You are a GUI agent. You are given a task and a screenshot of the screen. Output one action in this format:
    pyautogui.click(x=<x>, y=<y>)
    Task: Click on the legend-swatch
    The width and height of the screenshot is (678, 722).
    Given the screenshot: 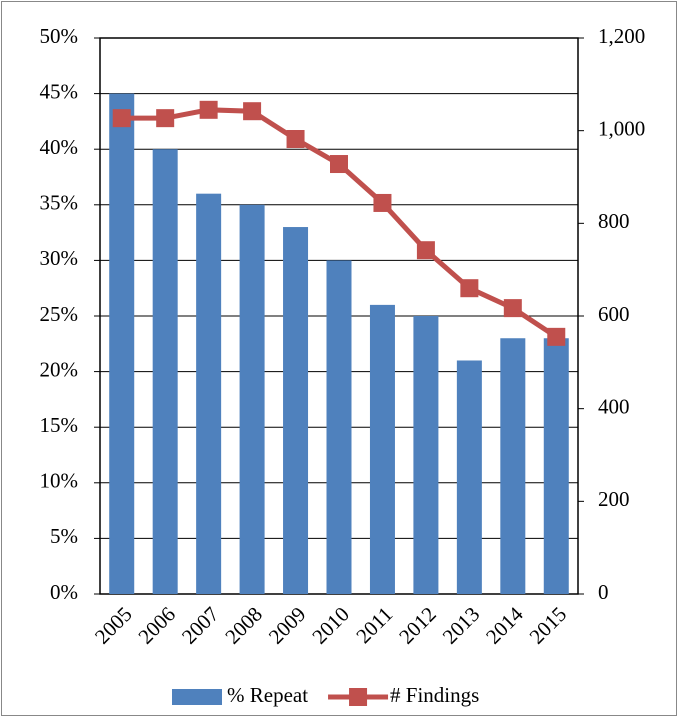 What is the action you would take?
    pyautogui.click(x=197, y=697)
    